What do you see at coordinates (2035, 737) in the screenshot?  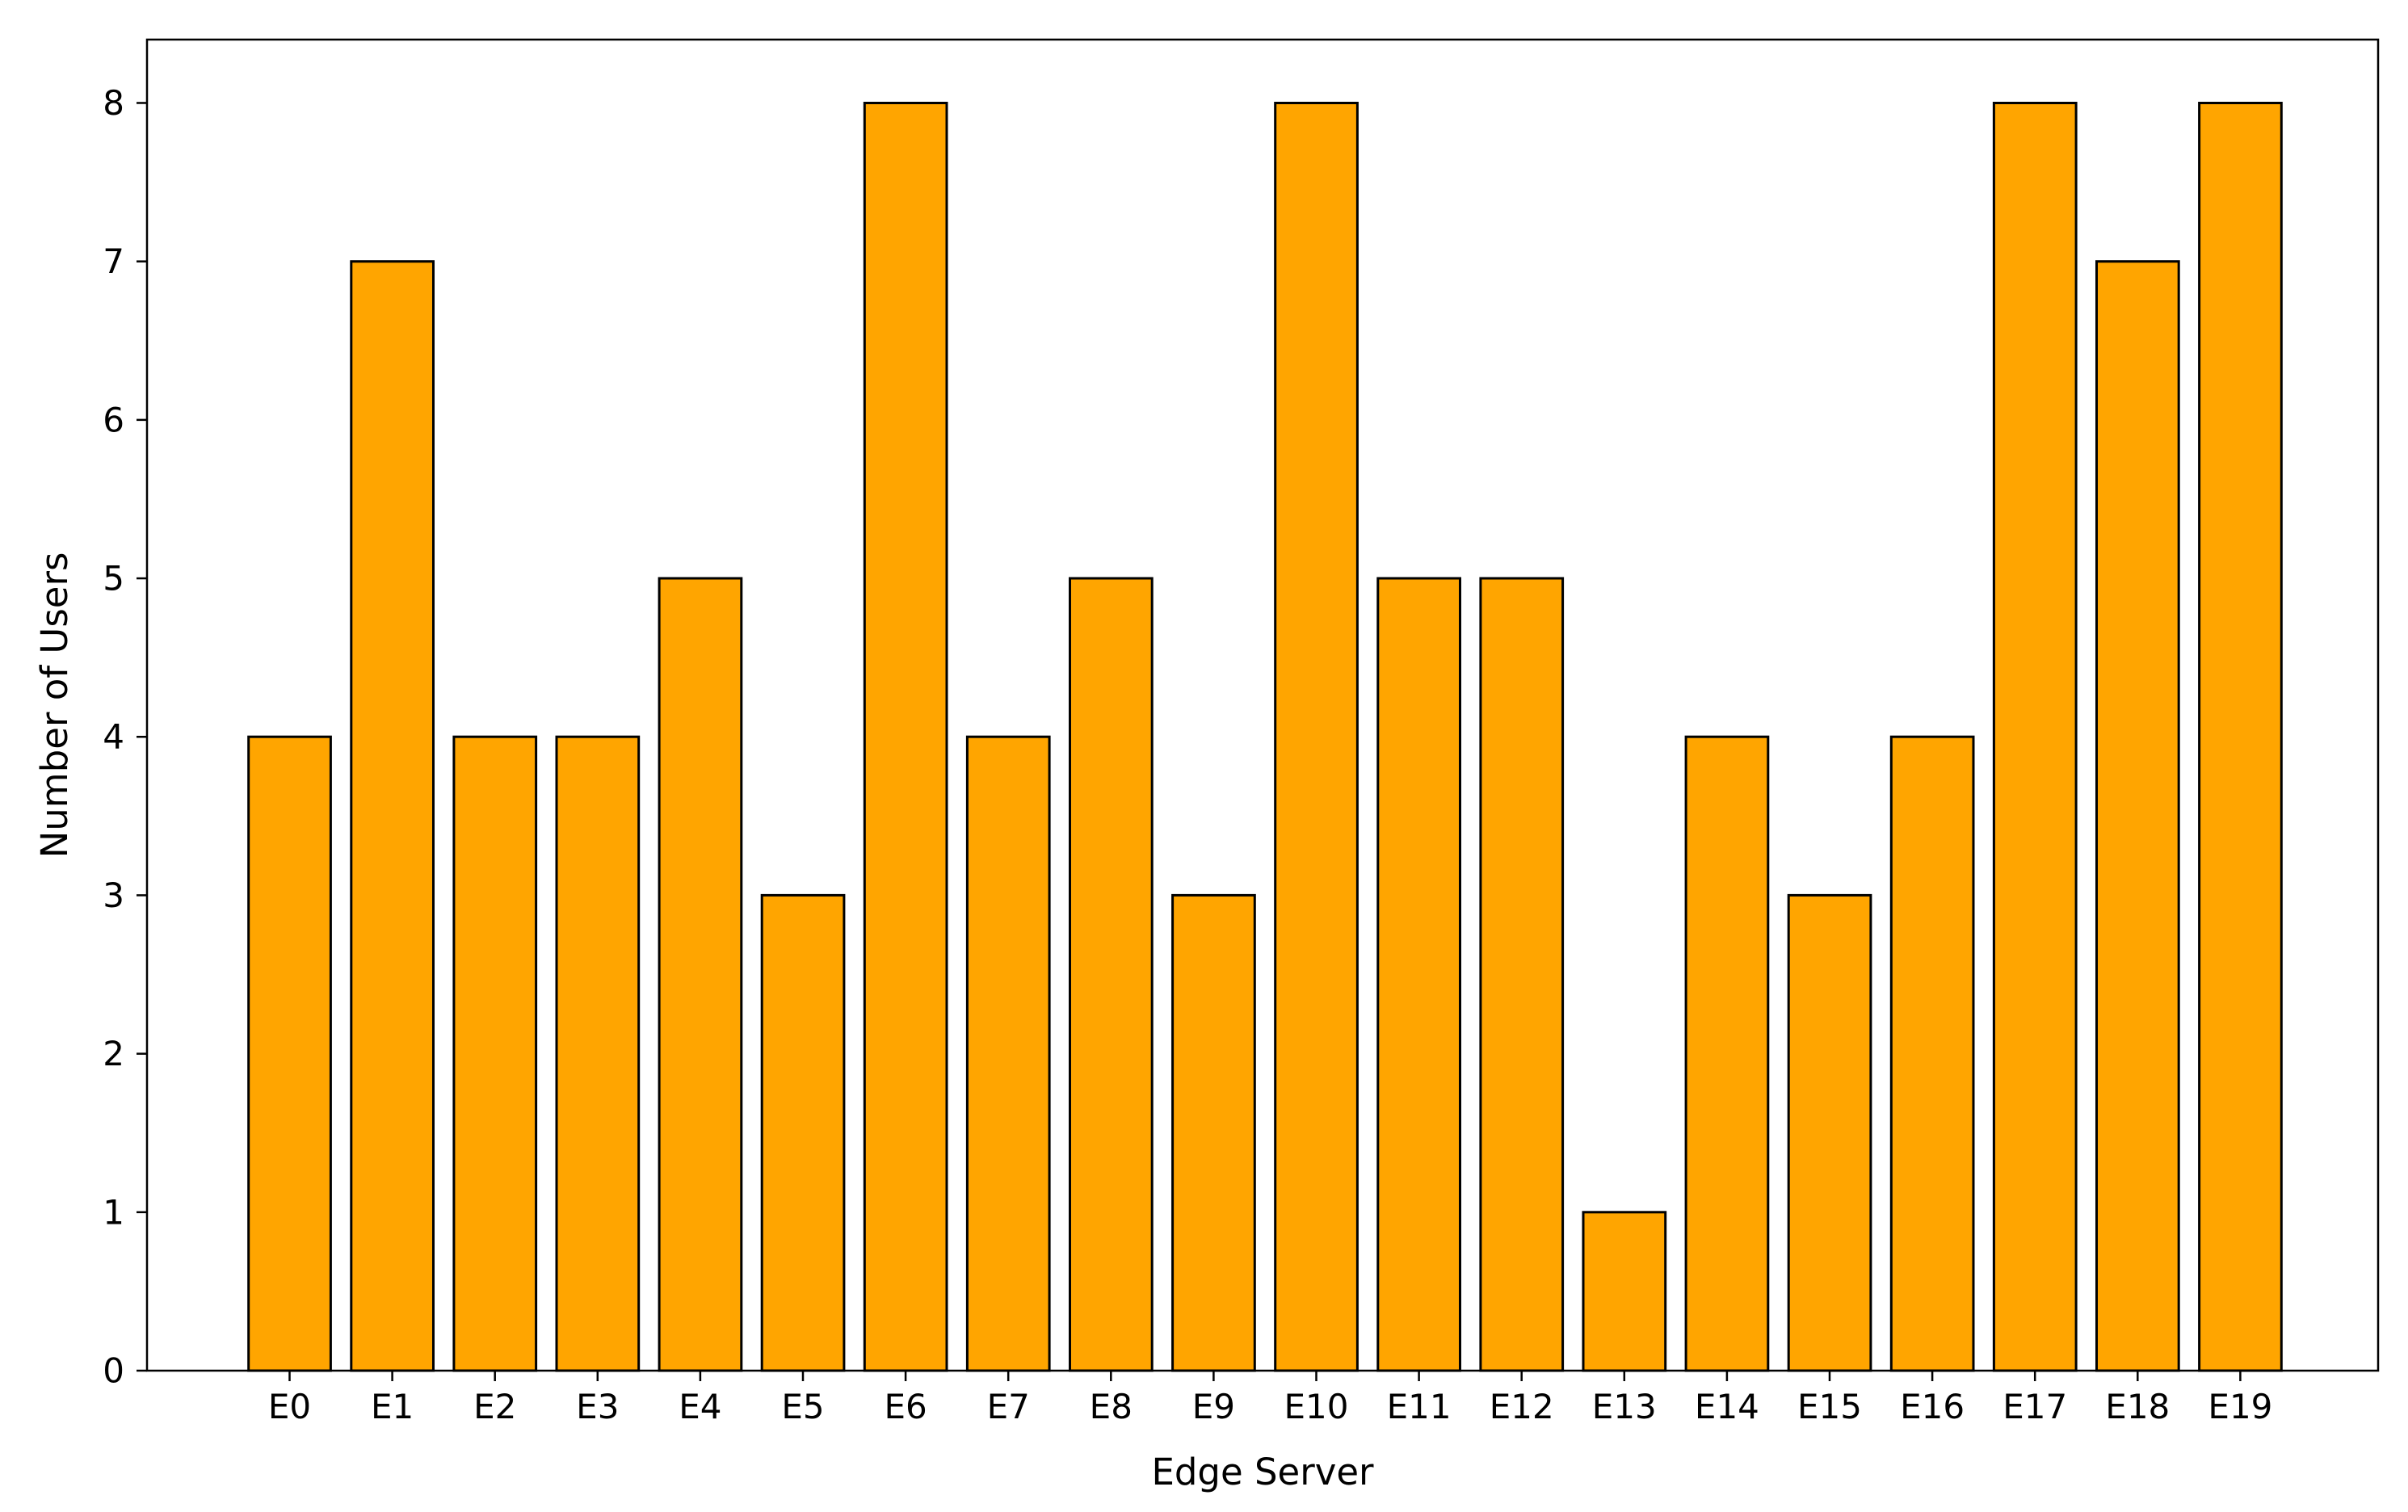 I see `bar-E17` at bounding box center [2035, 737].